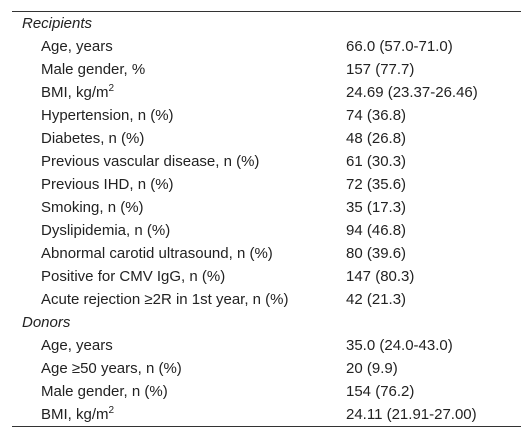 This screenshot has height=445, width=531. Describe the element at coordinates (380, 276) in the screenshot. I see `row-value: 147 (80.3)` at that location.